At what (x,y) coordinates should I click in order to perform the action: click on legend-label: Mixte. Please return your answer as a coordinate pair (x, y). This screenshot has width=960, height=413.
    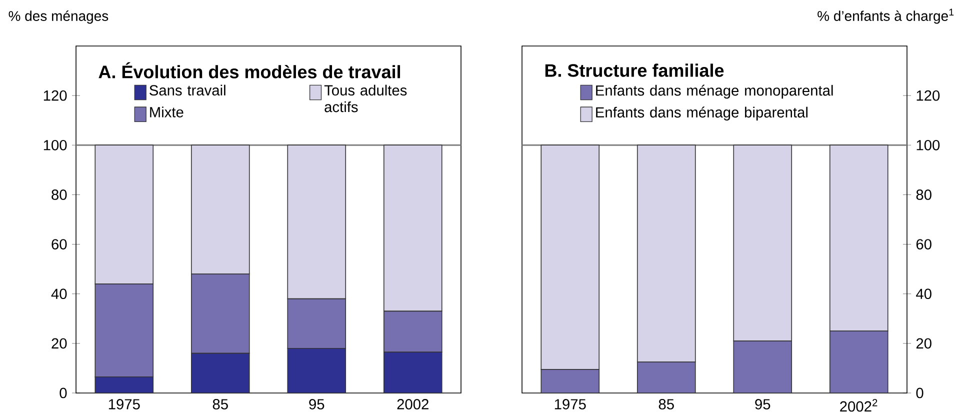
    Looking at the image, I should click on (167, 112).